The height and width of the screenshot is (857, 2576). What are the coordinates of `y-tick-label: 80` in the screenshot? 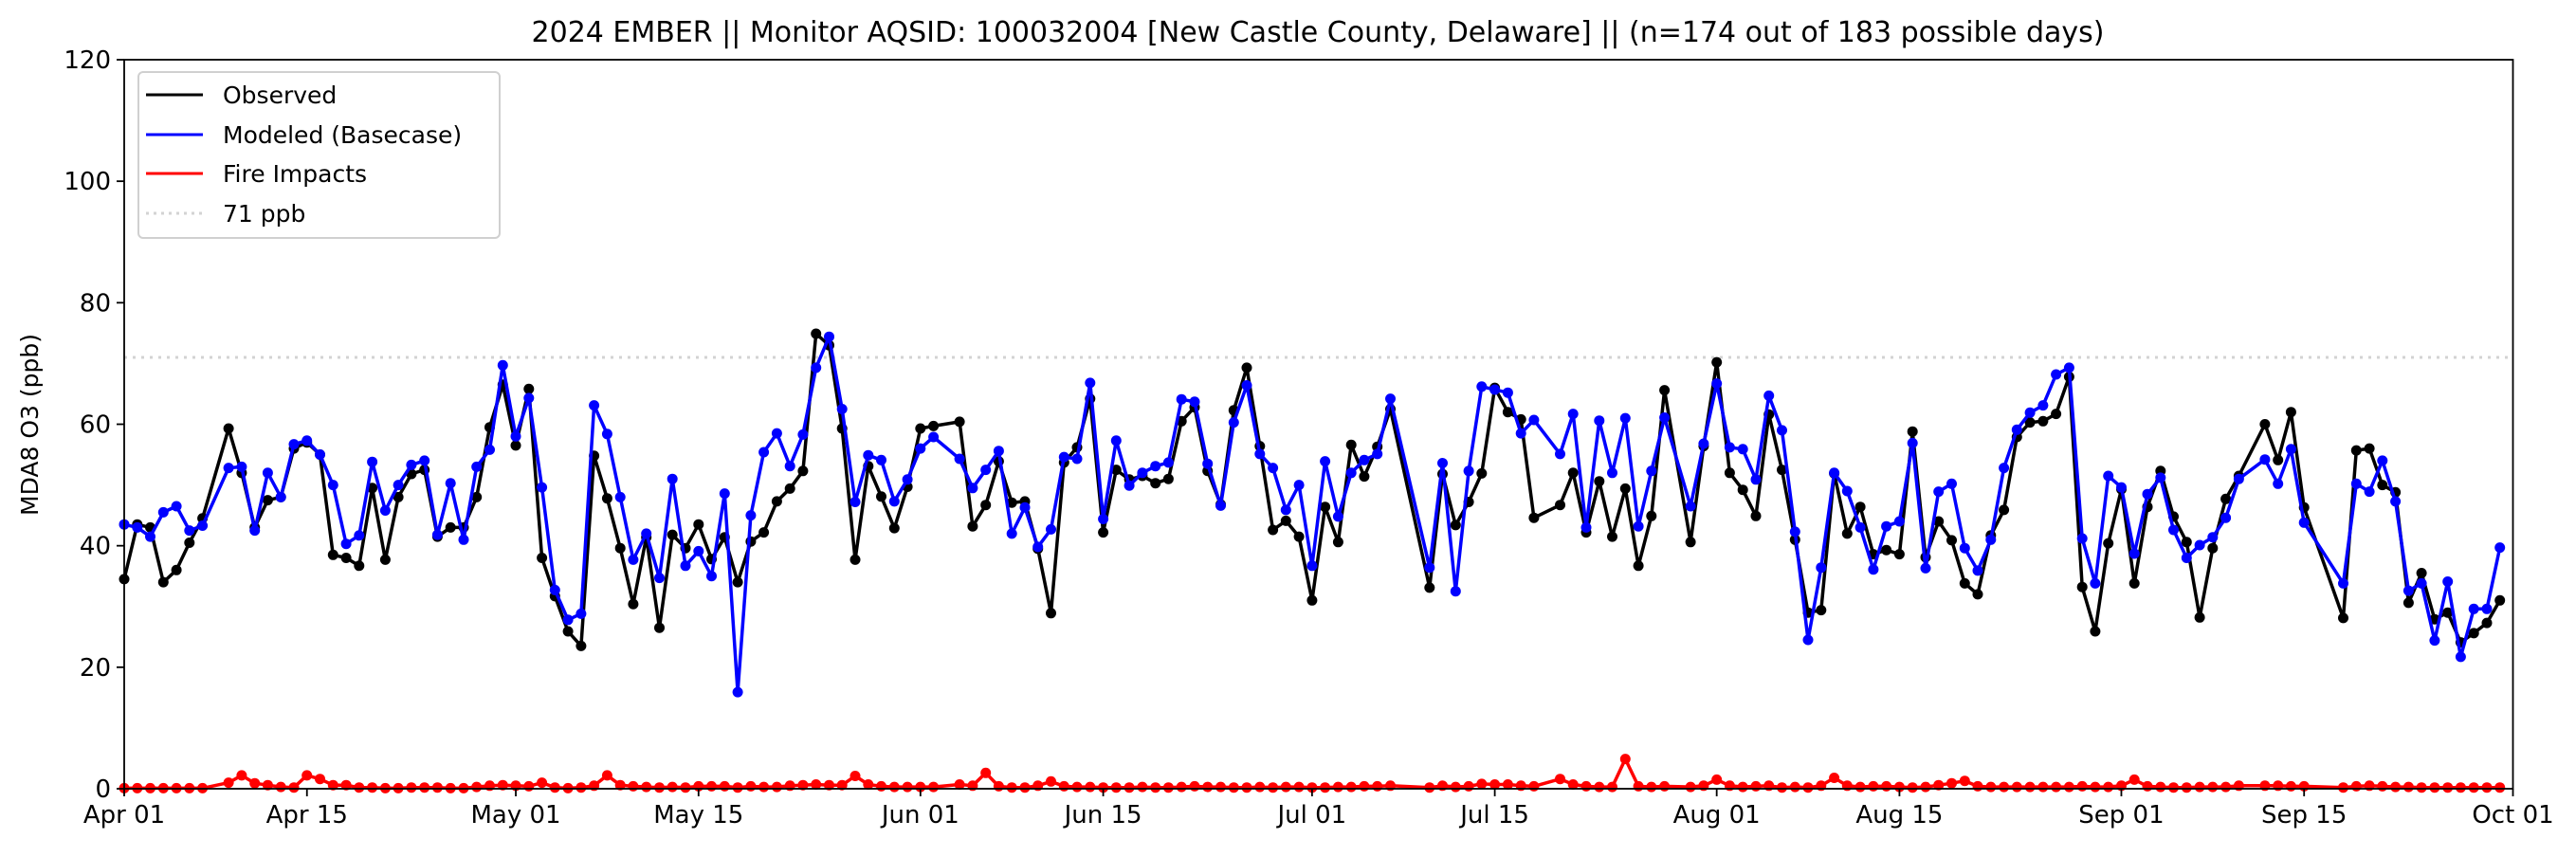 It's located at (95, 303).